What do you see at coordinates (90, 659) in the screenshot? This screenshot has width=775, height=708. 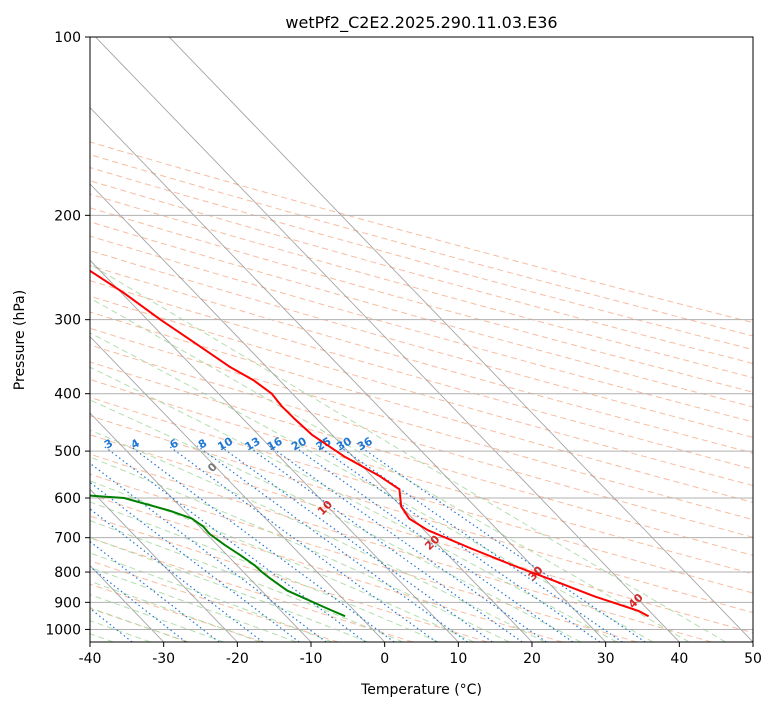 I see `x-tick-label: -40` at bounding box center [90, 659].